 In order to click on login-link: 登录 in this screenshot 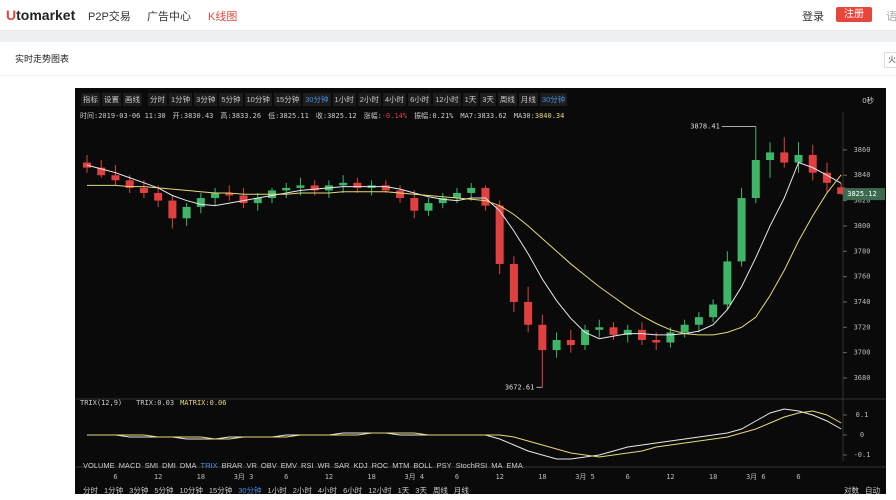, I will do `click(813, 17)`.